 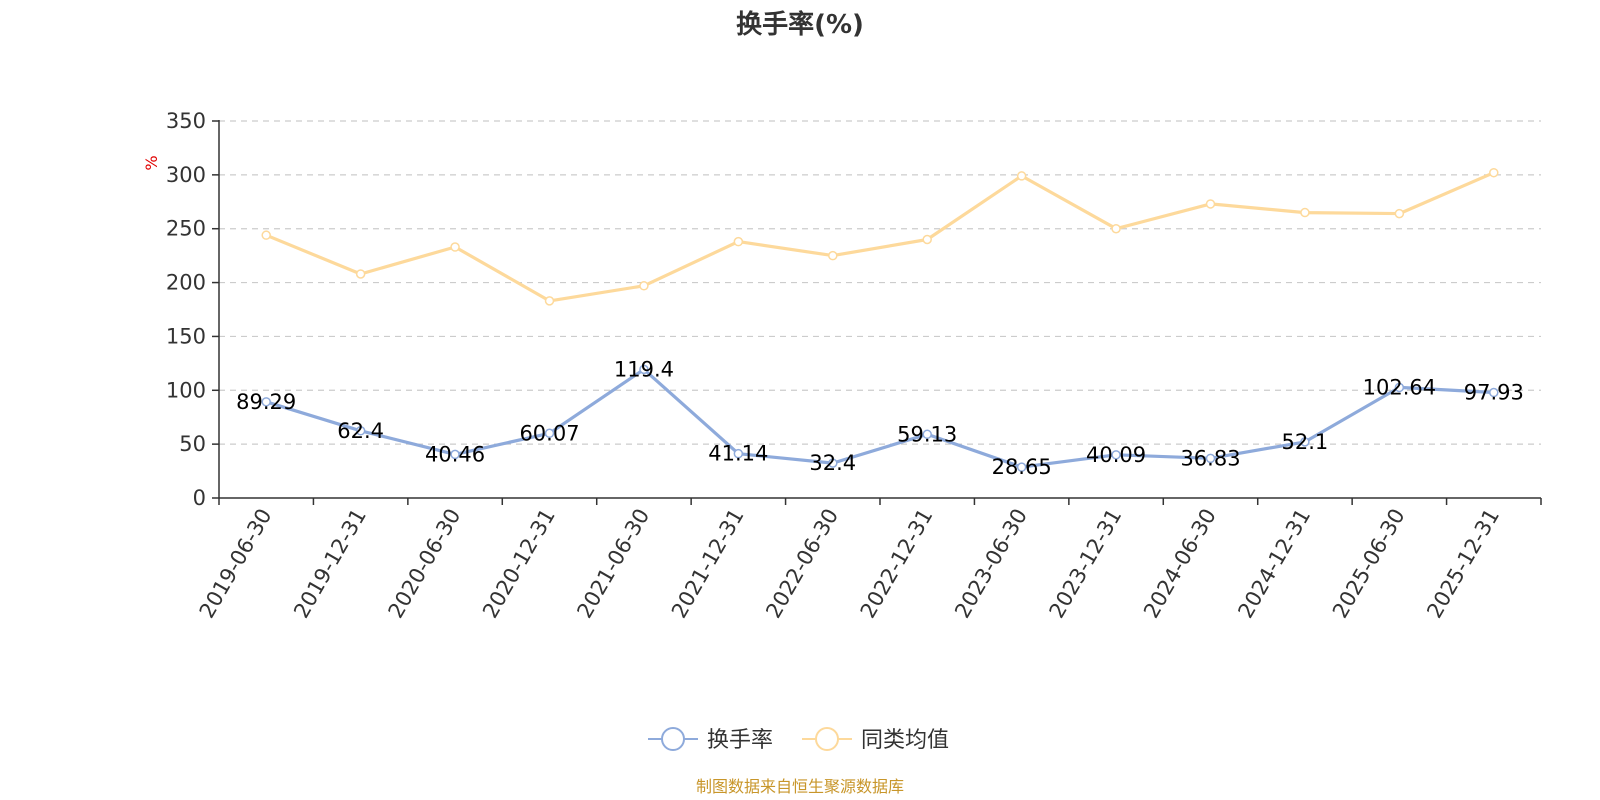 I want to click on y-tick-label-0: 0, so click(x=199, y=498).